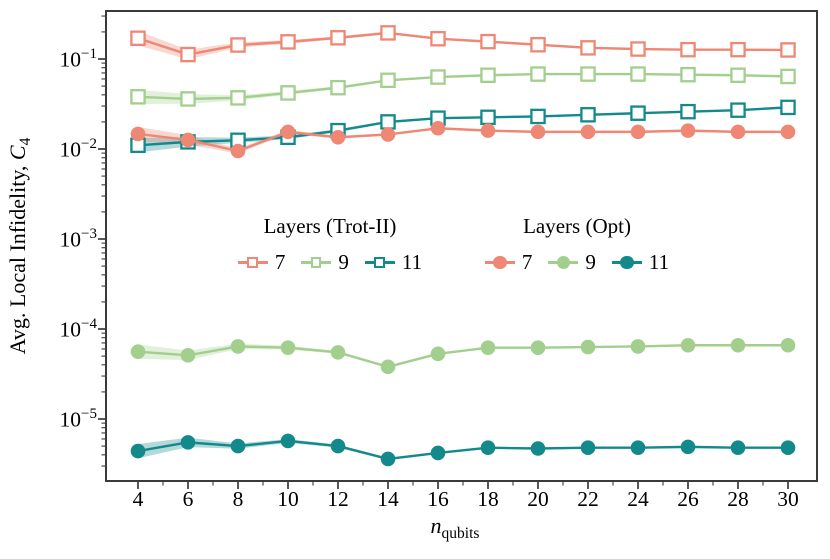  Describe the element at coordinates (78, 419) in the screenshot. I see `y-tick-label: 10⁻⁵` at that location.